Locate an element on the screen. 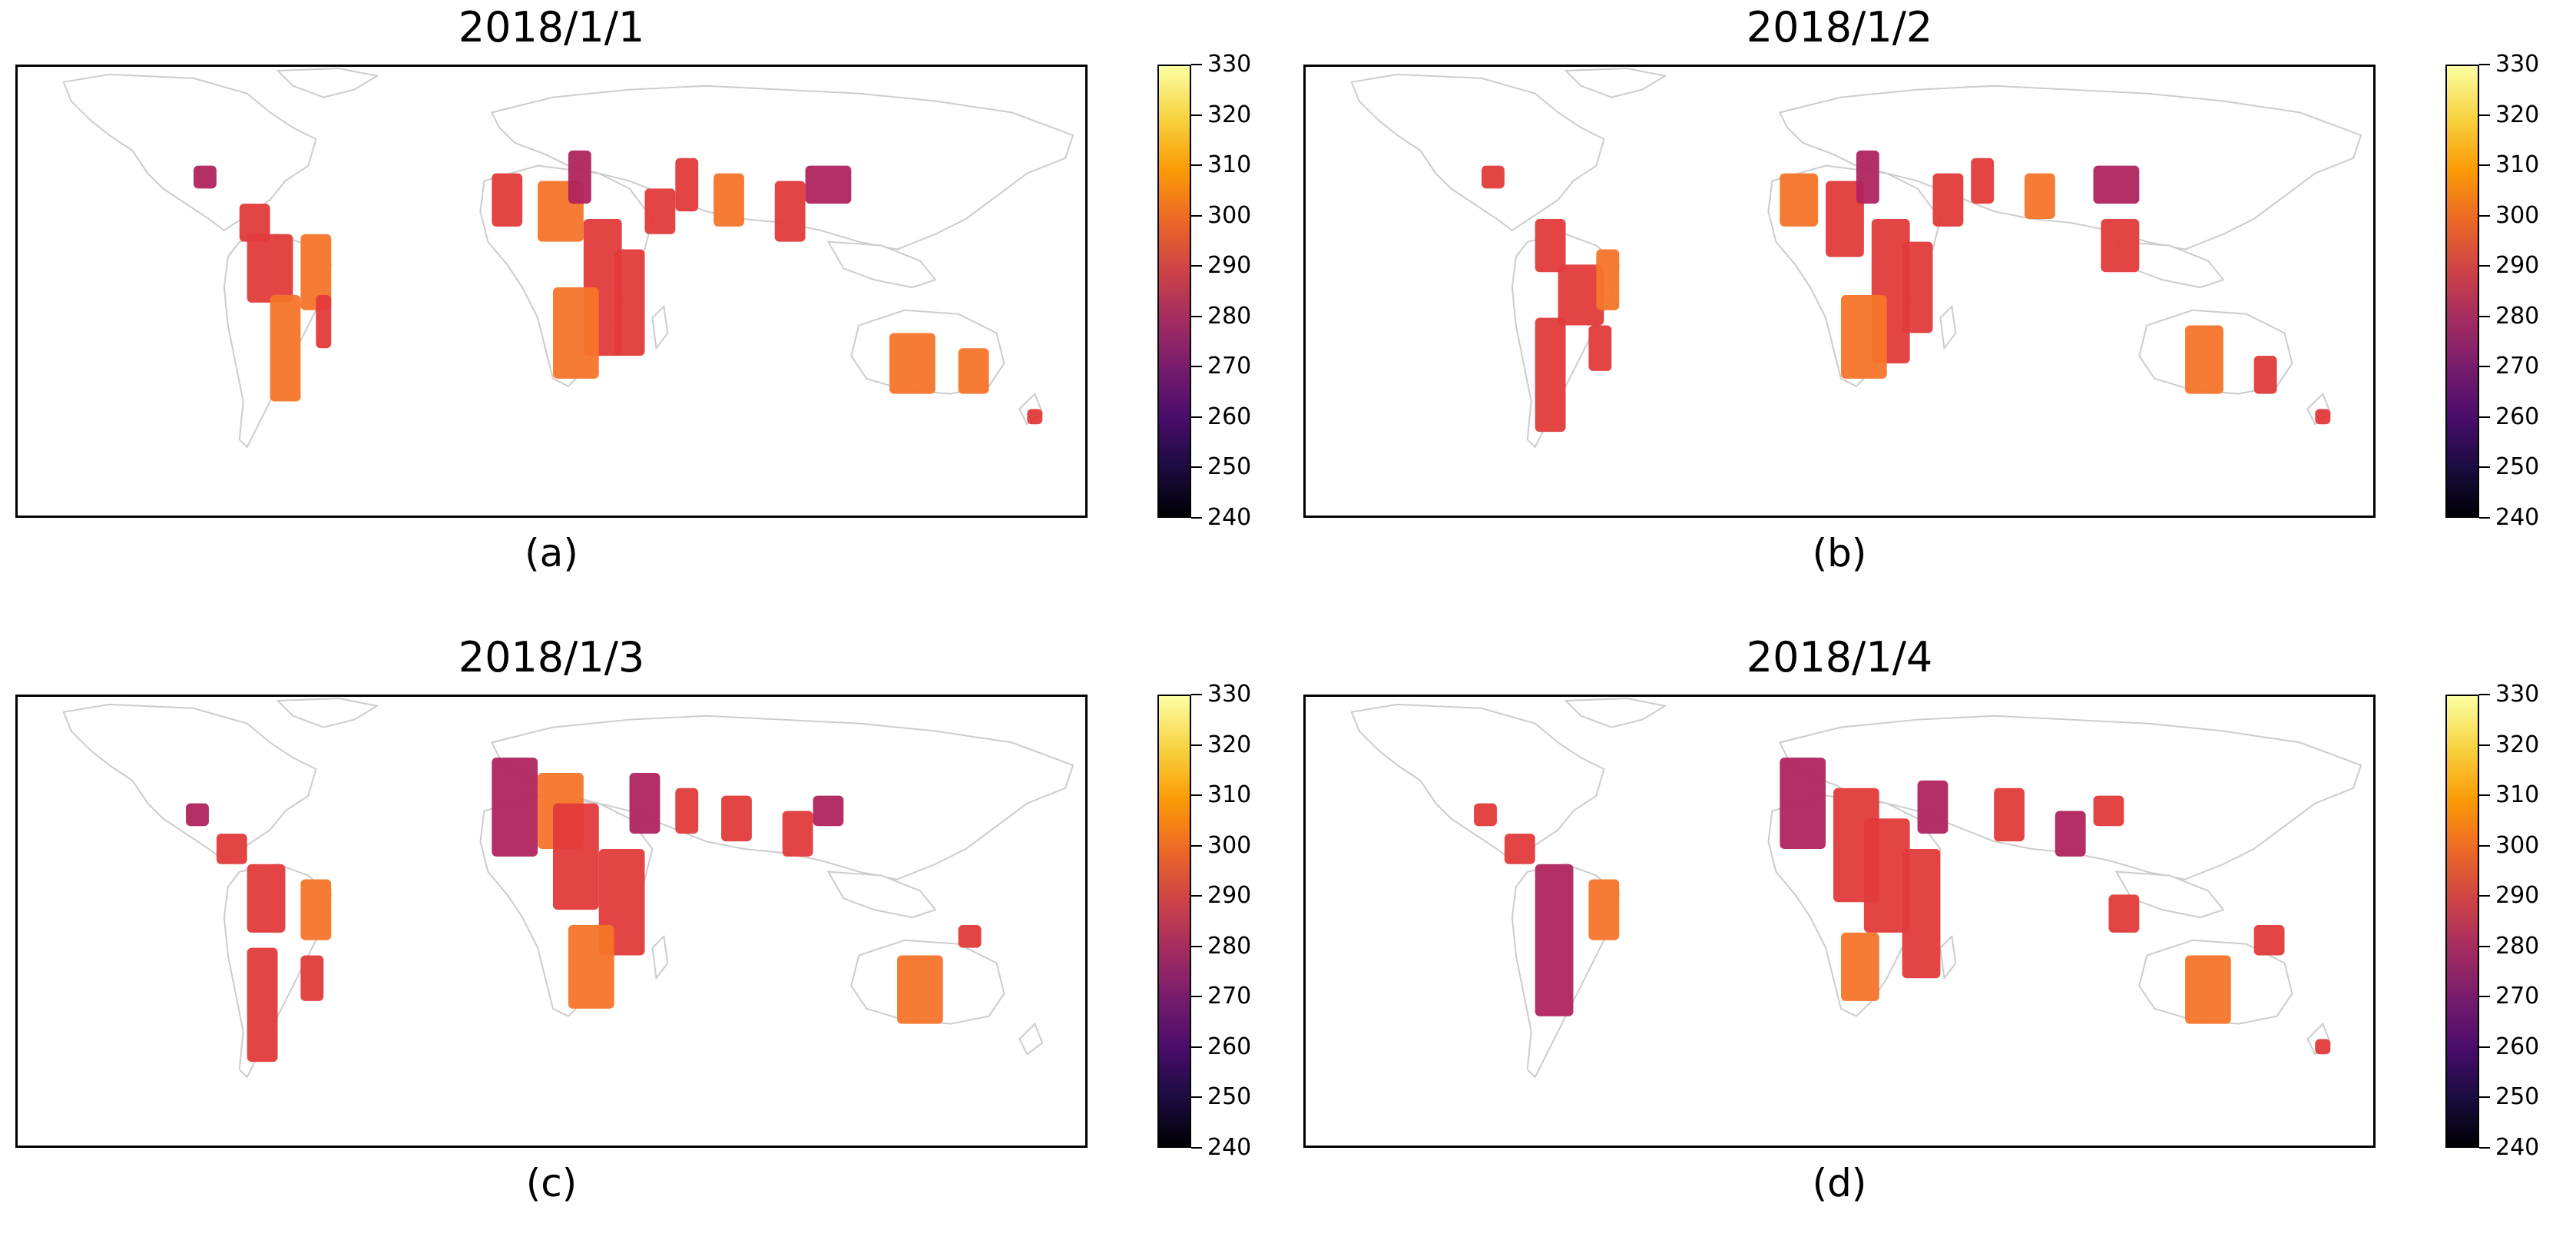 The height and width of the screenshot is (1260, 2576). colorbar-tick-label: 250 is located at coordinates (1229, 1097).